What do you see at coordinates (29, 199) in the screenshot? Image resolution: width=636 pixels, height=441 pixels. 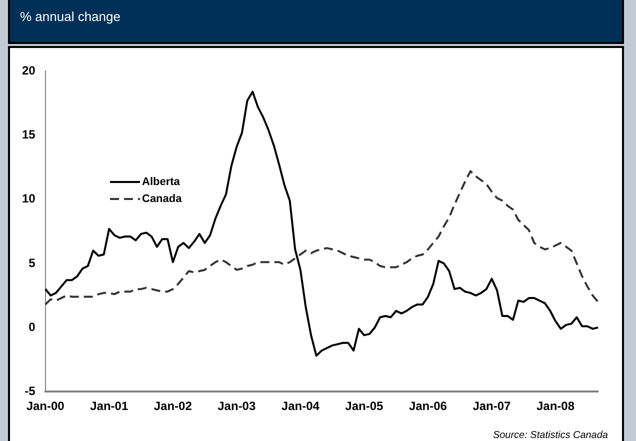 I see `y-tick-label: 10` at bounding box center [29, 199].